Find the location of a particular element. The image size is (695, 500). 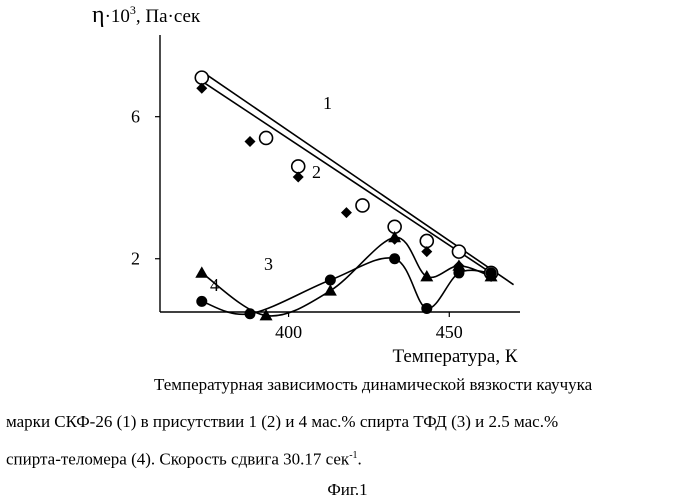

caption-line-3-sup: -1 is located at coordinates (353, 455).